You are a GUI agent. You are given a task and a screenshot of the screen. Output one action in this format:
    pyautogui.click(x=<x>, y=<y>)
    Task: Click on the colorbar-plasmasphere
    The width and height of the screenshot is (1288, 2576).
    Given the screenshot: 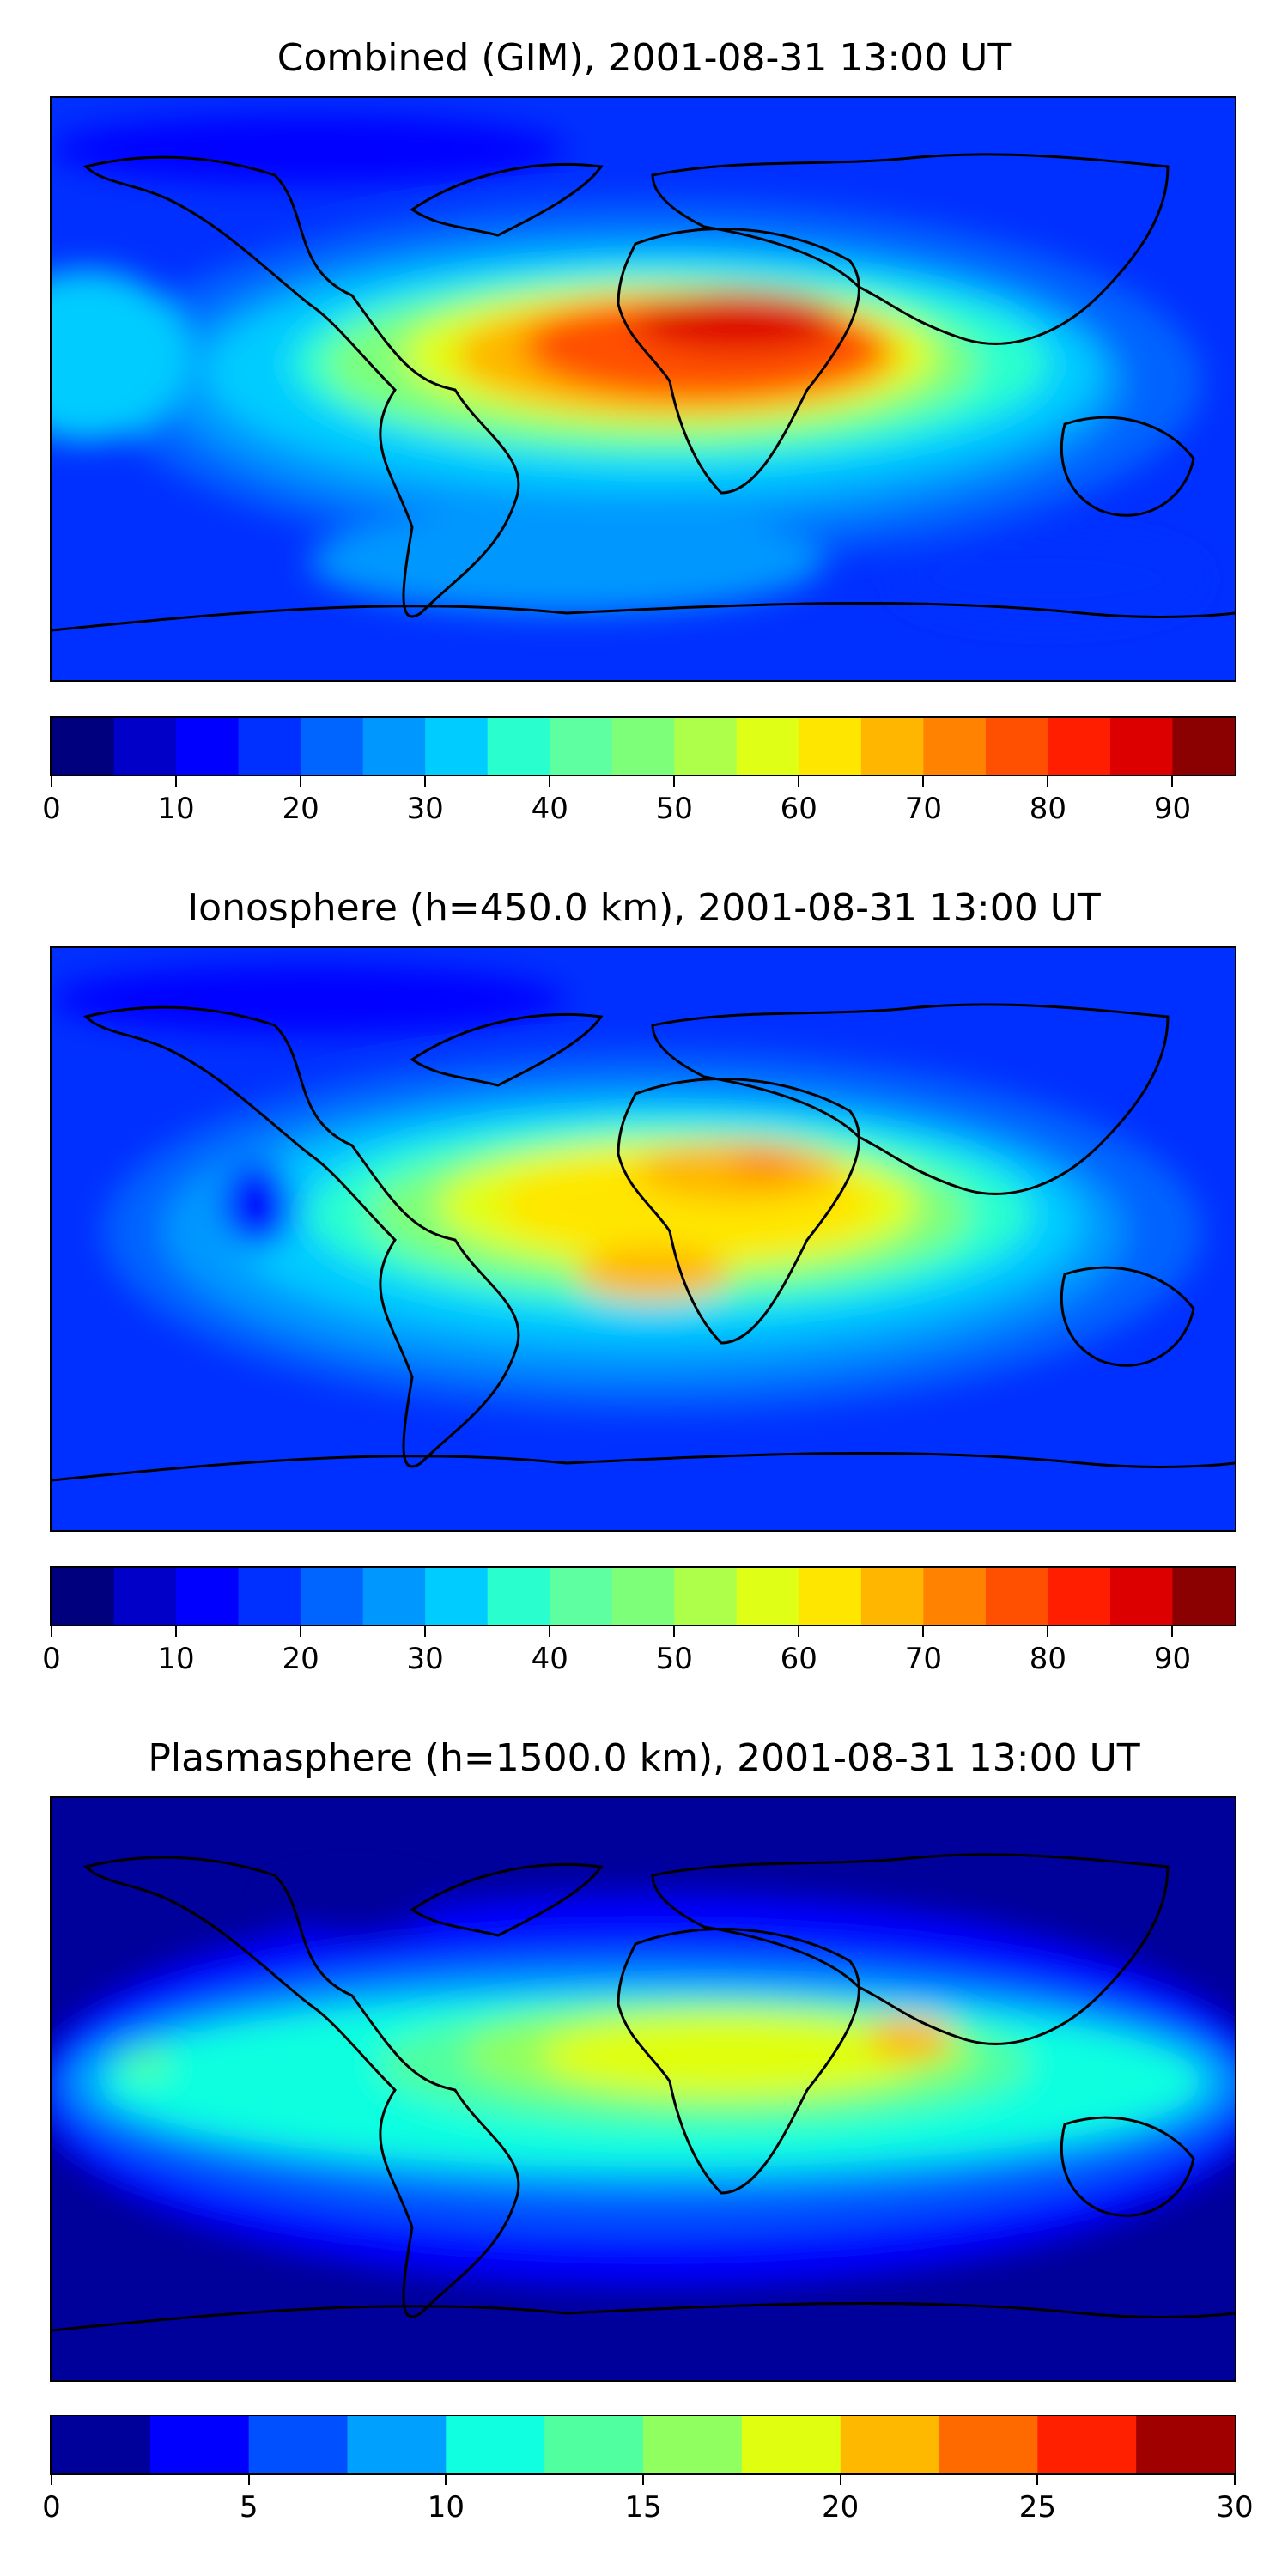 What is the action you would take?
    pyautogui.click(x=643, y=2445)
    